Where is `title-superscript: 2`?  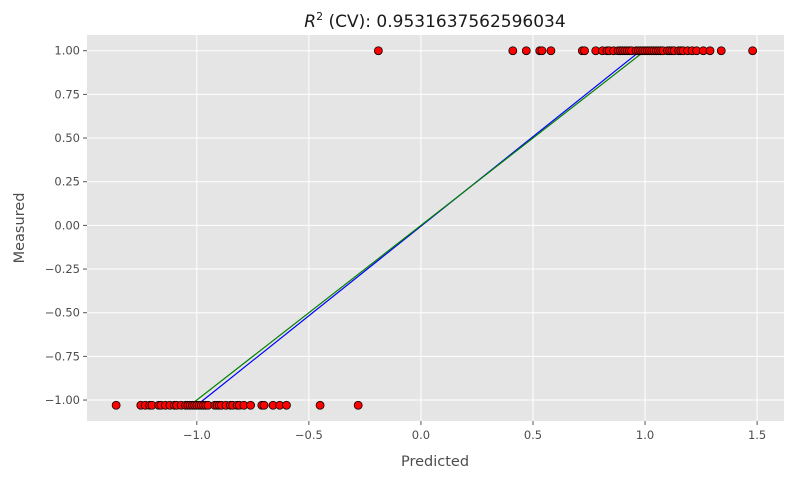 title-superscript: 2 is located at coordinates (319, 16).